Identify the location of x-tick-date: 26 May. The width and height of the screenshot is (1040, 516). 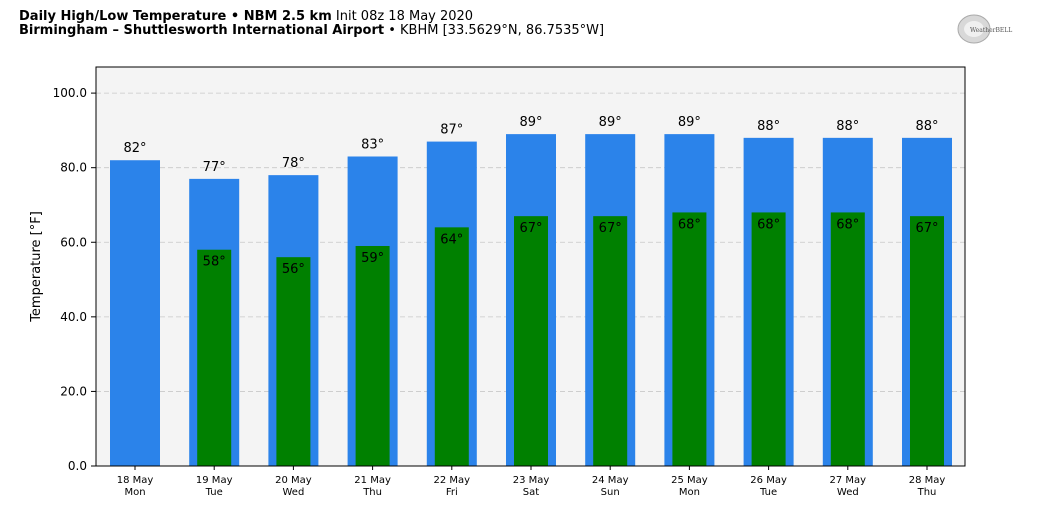
(768, 480).